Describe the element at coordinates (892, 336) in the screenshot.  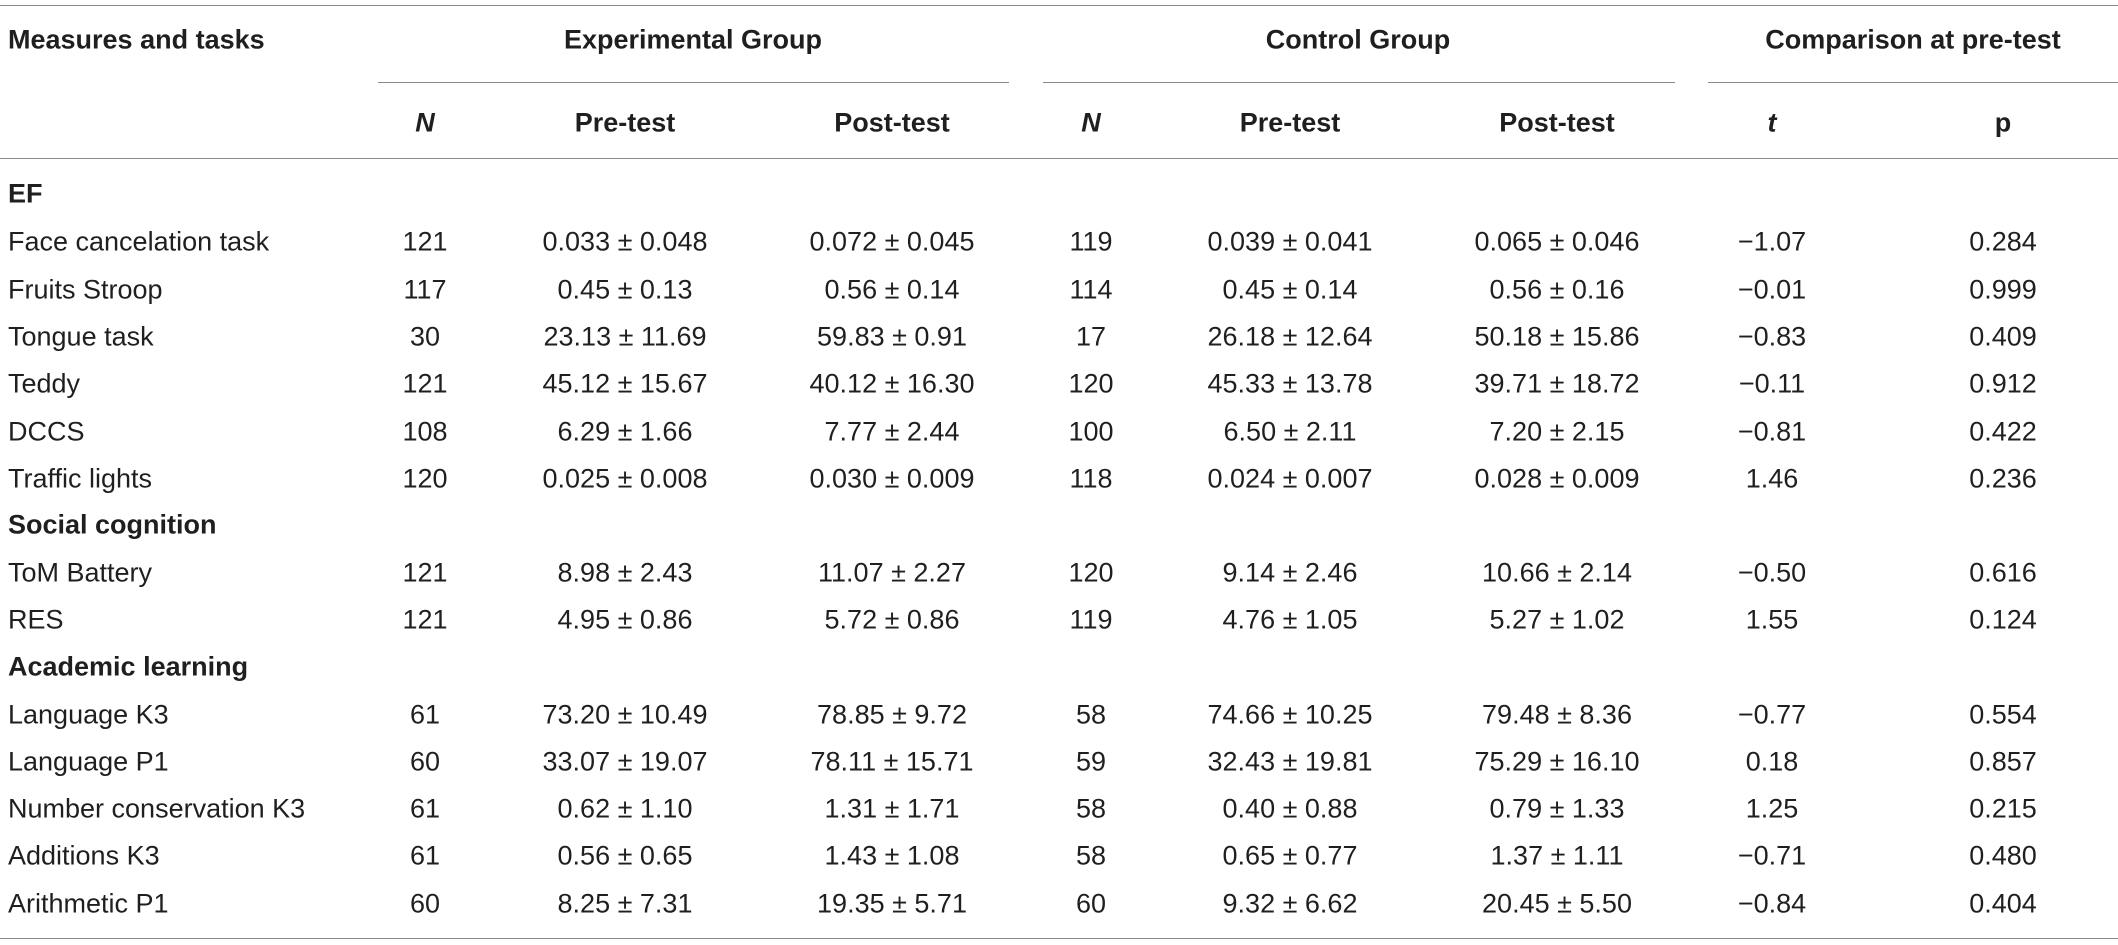
I see `cell-post-exp: 59.83 ± 0.91` at that location.